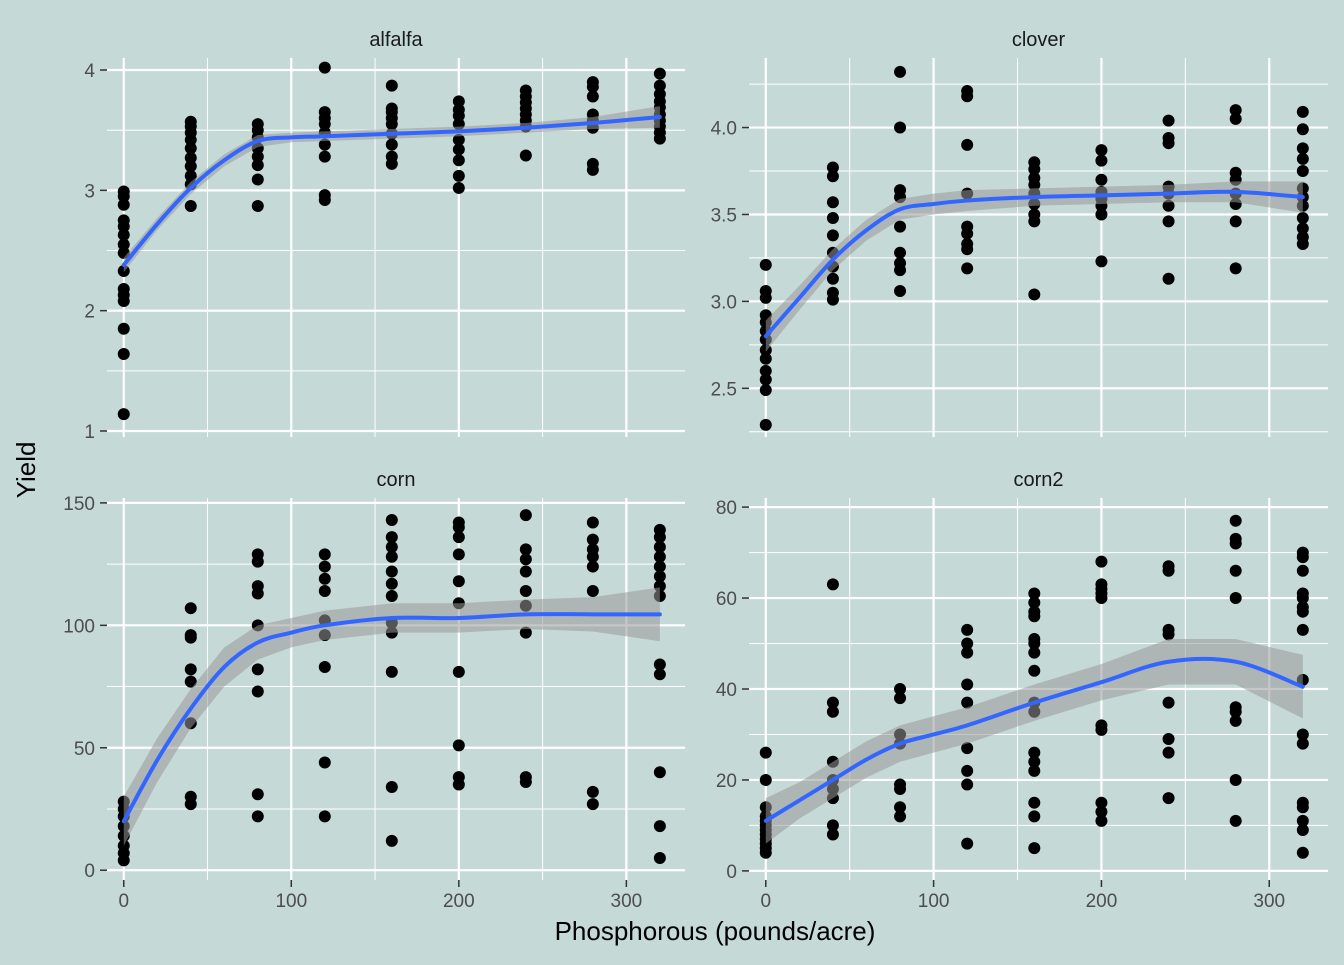 The height and width of the screenshot is (965, 1344). Describe the element at coordinates (726, 599) in the screenshot. I see `y-tick-label: 60` at that location.